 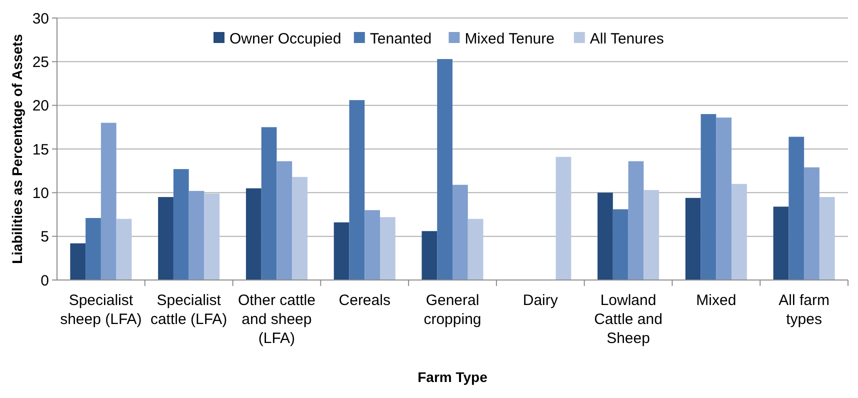 I want to click on legend-label: All Tenures, so click(x=627, y=39).